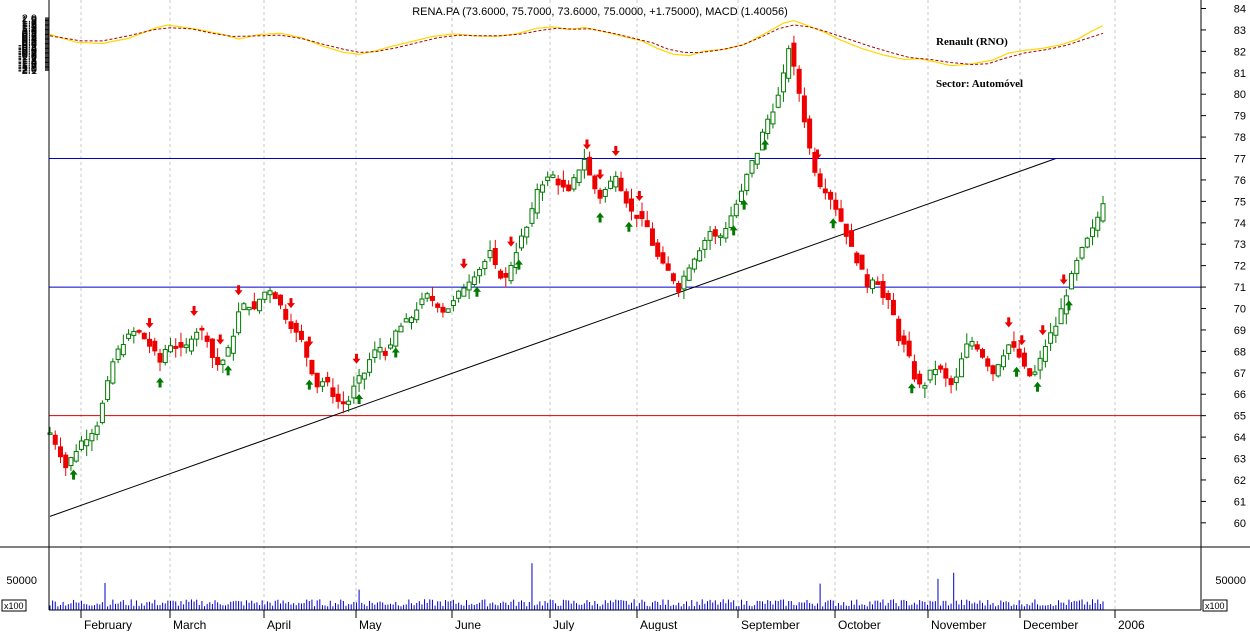 The image size is (1250, 636). I want to click on x-tick-label: August, so click(659, 624).